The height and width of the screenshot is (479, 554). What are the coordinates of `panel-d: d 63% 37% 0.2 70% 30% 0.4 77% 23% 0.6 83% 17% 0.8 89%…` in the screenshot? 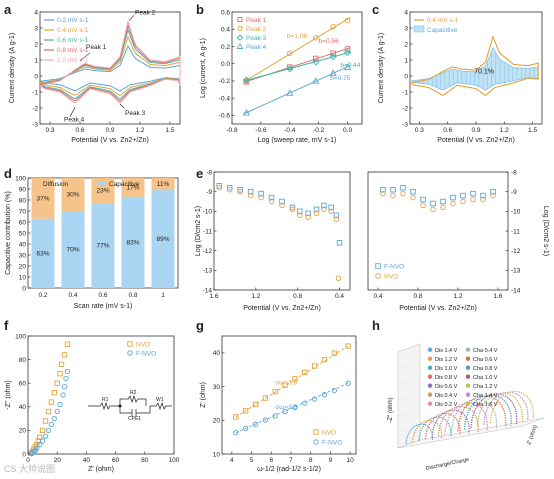 It's located at (91, 238).